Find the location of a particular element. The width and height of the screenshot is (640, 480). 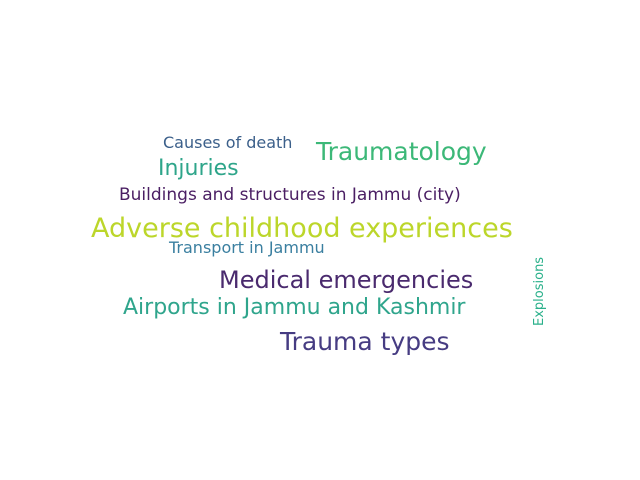

word-airports-in-jammu-and-kashmir: Airports in Jammu and Kashmir is located at coordinates (294, 307).